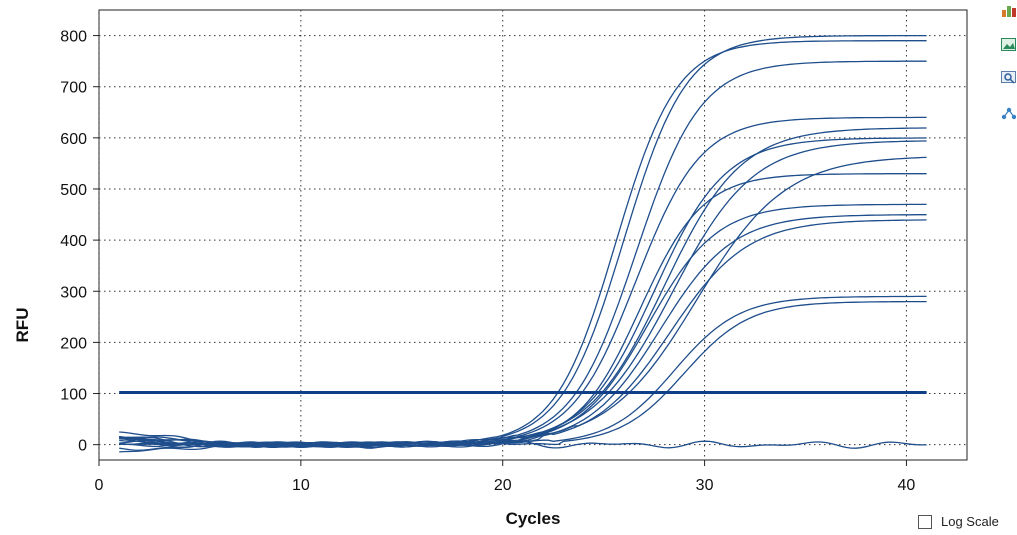 The width and height of the screenshot is (1017, 535). What do you see at coordinates (22, 325) in the screenshot?
I see `y-axis-title: RFU` at bounding box center [22, 325].